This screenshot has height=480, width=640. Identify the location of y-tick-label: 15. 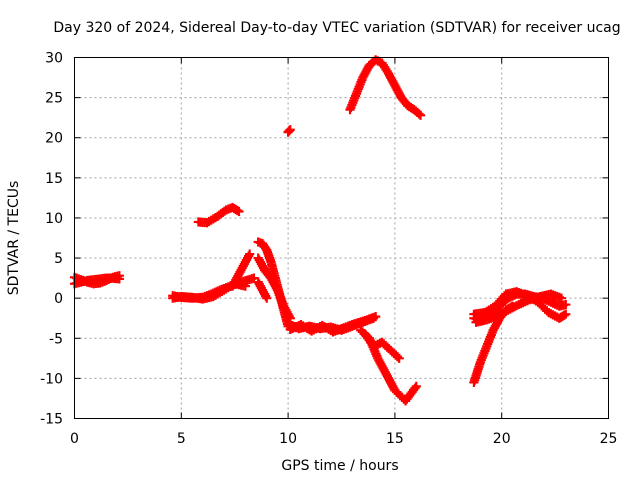
(54, 179).